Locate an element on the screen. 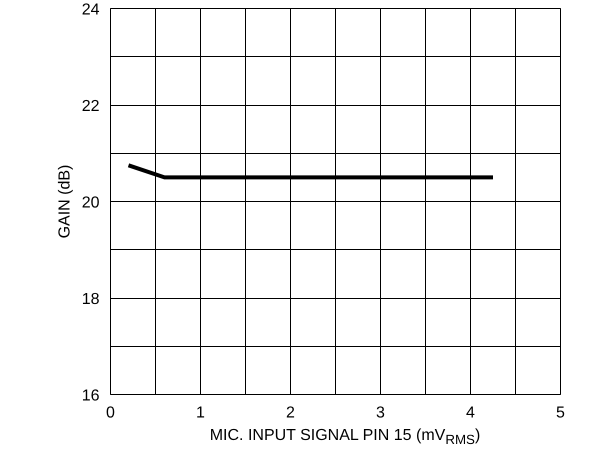 This screenshot has width=590, height=472. y-tick-label: 18 is located at coordinates (91, 299).